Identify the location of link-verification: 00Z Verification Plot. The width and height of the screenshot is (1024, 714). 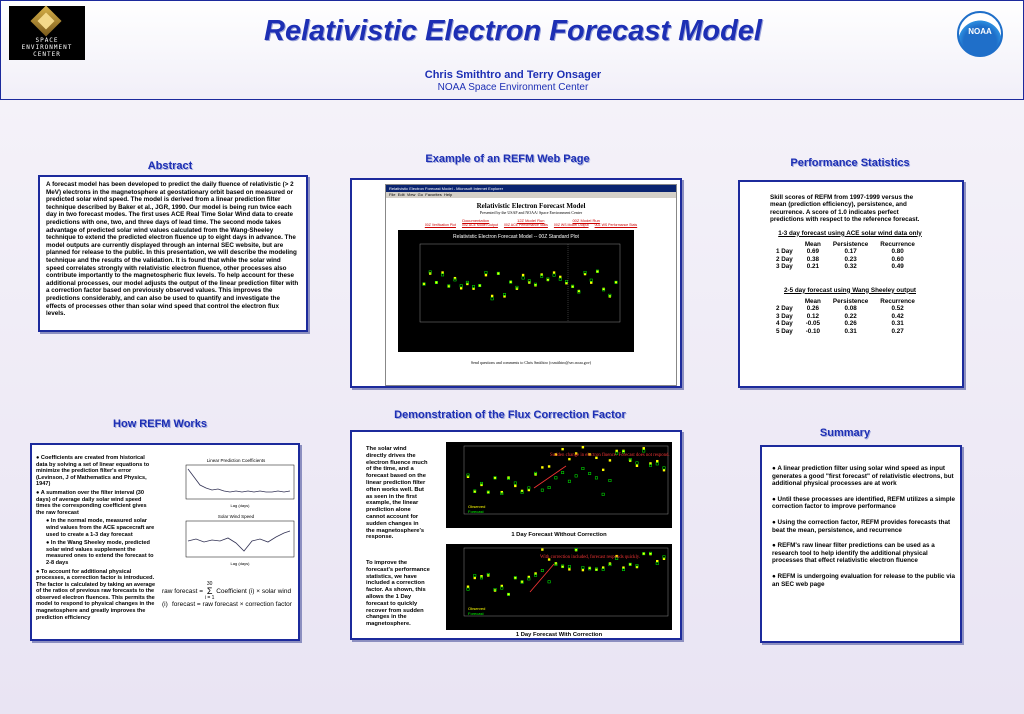
(440, 225).